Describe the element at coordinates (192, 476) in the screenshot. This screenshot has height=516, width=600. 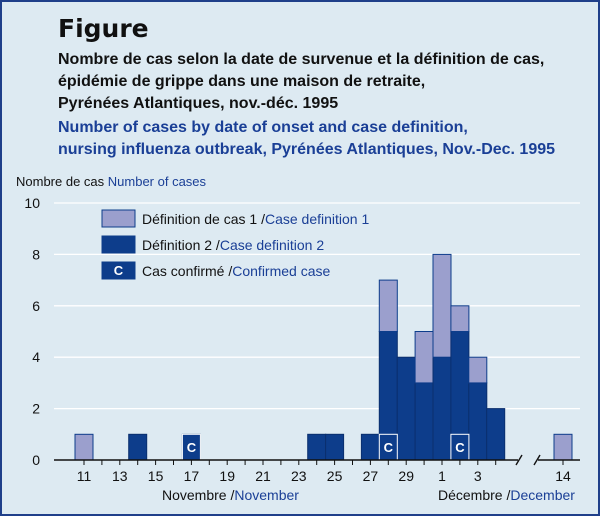
I see `x-tick-label: 17` at that location.